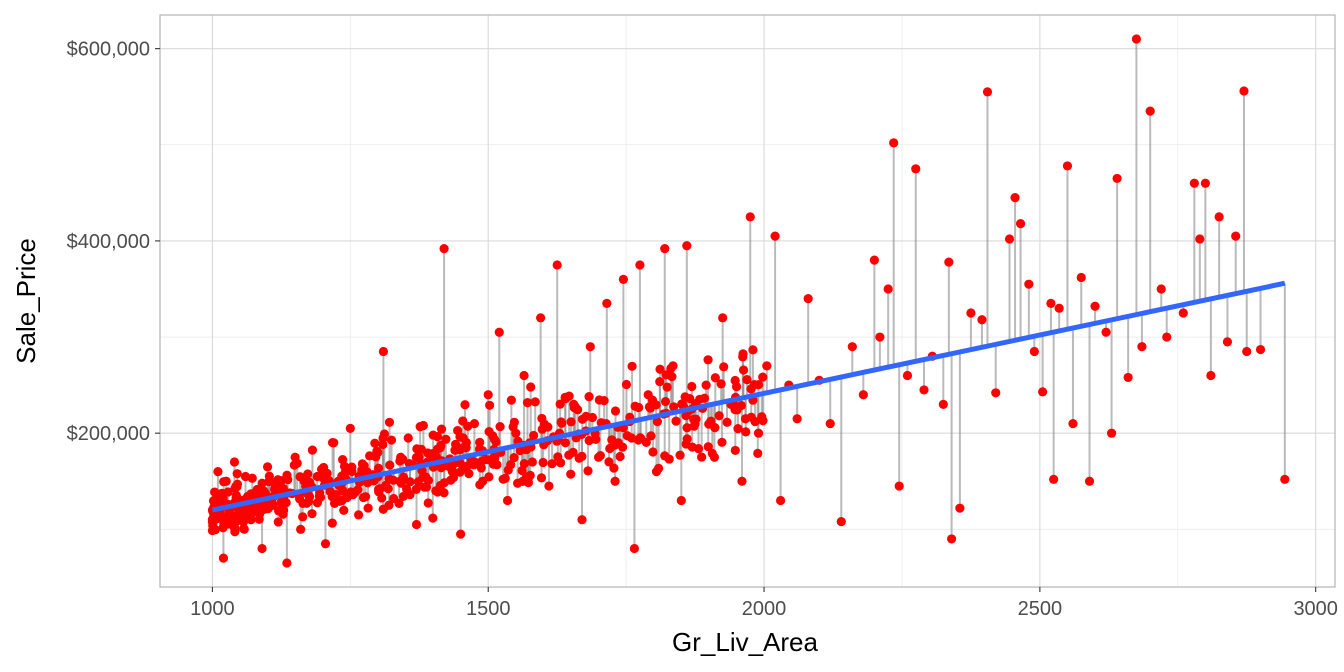 The width and height of the screenshot is (1344, 672). I want to click on x-tick-label: 1500, so click(488, 609).